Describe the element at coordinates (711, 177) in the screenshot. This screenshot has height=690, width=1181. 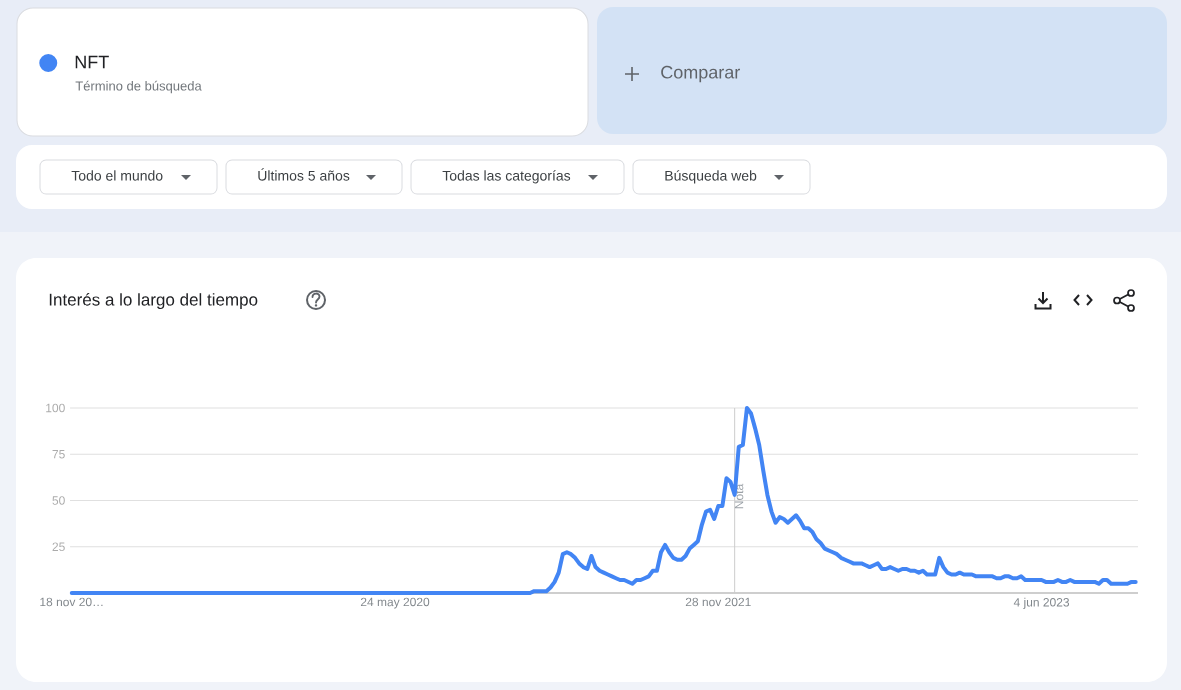
I see `text: Búsqueda web` at that location.